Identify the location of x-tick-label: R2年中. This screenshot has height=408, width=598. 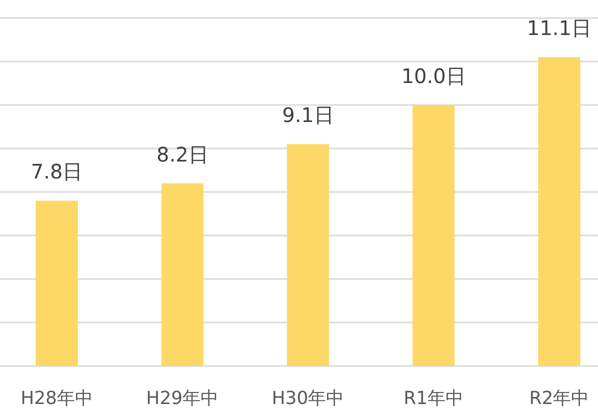
(559, 398).